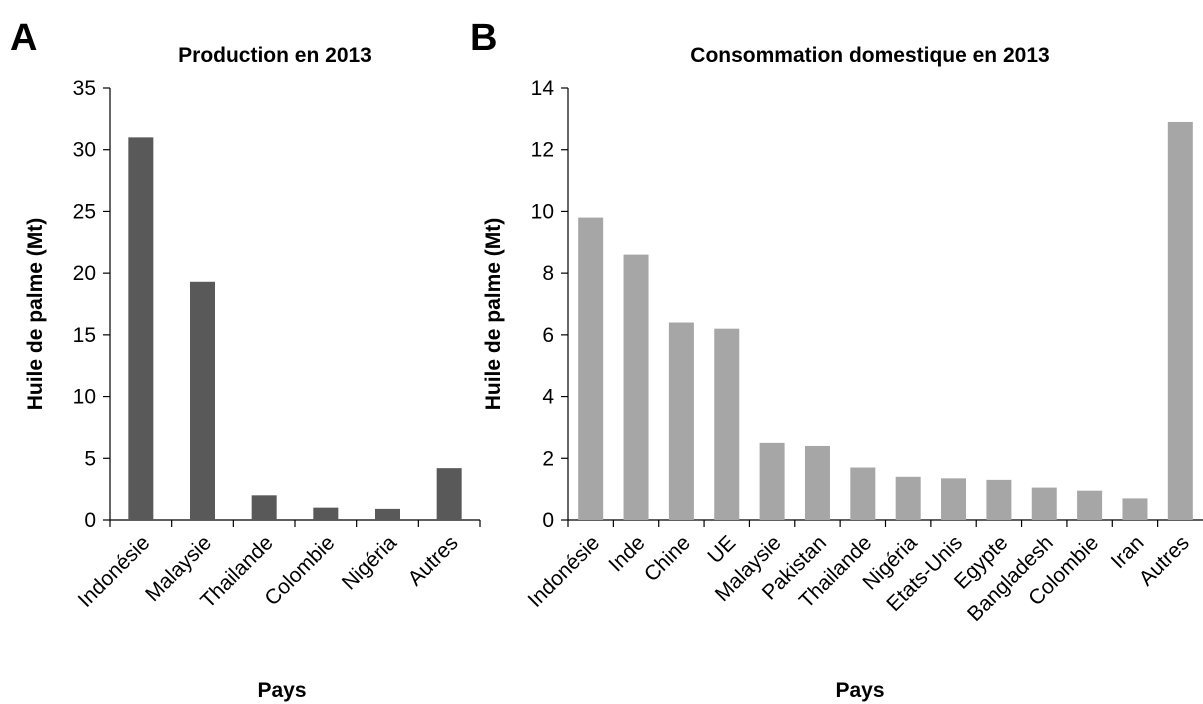 This screenshot has width=1203, height=704. What do you see at coordinates (370, 563) in the screenshot?
I see `x-category-label: Nigéria` at bounding box center [370, 563].